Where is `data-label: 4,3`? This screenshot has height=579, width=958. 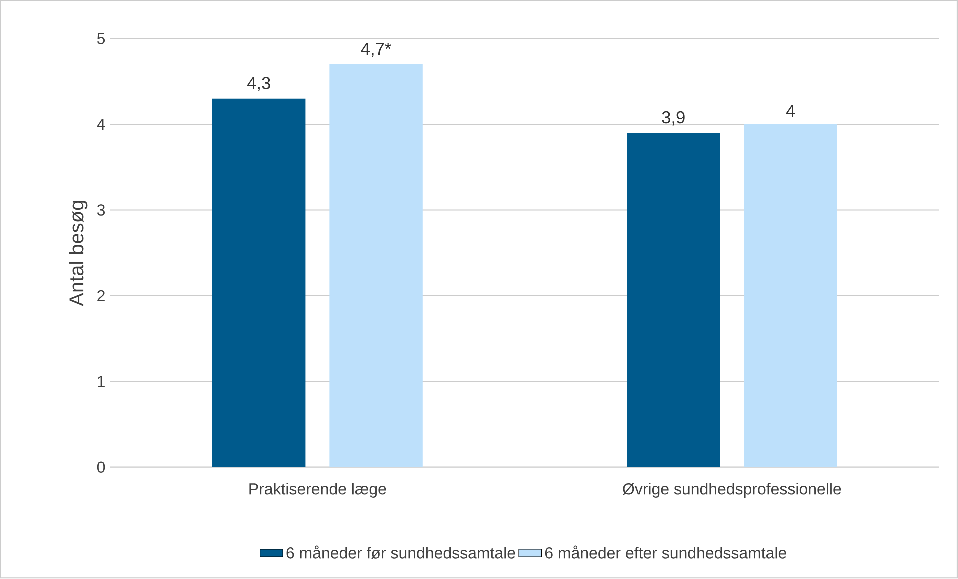 data-label: 4,3 is located at coordinates (258, 84).